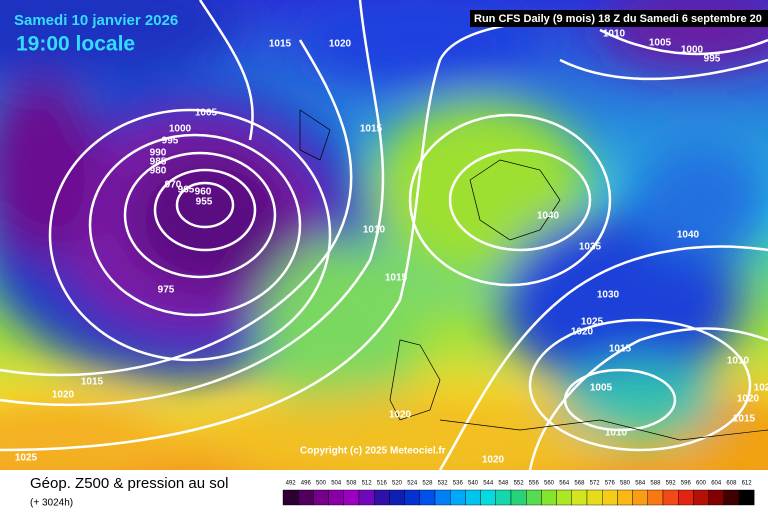 This screenshot has height=517, width=768. I want to click on scale-label: 592, so click(671, 484).